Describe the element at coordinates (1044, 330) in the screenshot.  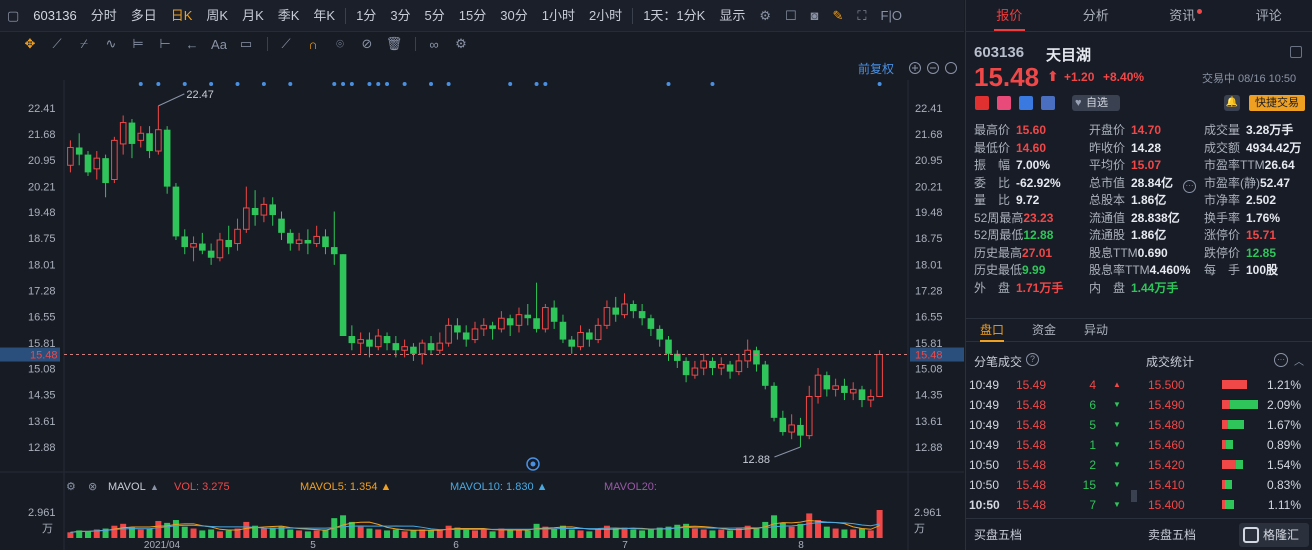
I see `subtab-1: 资金` at that location.